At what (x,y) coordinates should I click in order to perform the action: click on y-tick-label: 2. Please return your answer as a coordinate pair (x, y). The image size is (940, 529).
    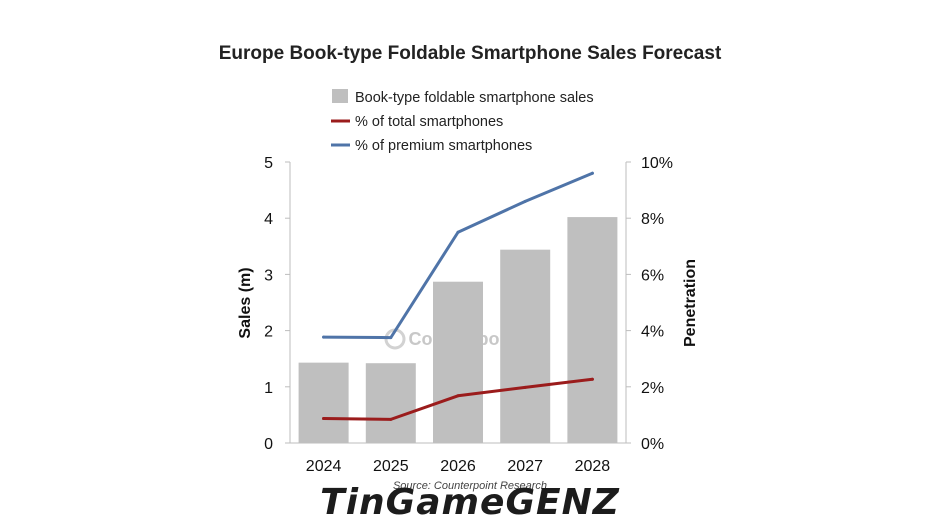
    Looking at the image, I should click on (268, 332).